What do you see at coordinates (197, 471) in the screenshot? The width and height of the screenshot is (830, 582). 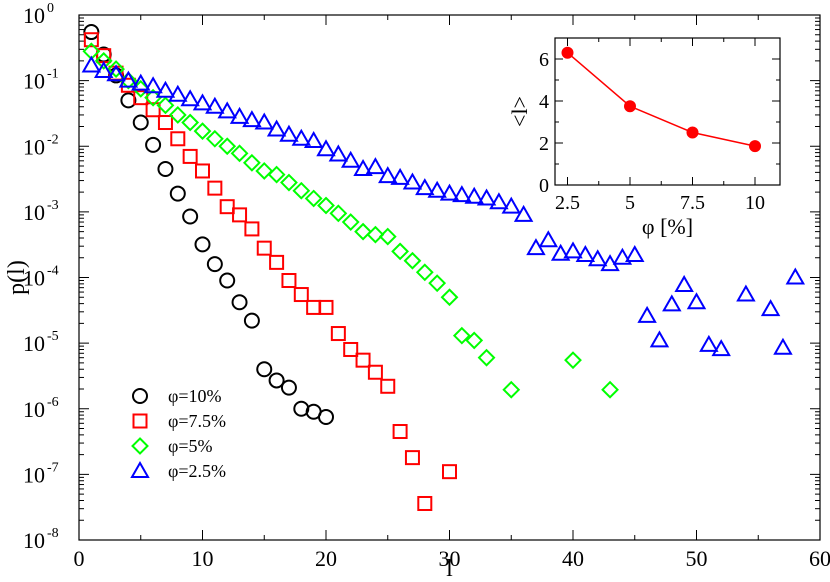 I see `legend-label: φ=2.5%` at bounding box center [197, 471].